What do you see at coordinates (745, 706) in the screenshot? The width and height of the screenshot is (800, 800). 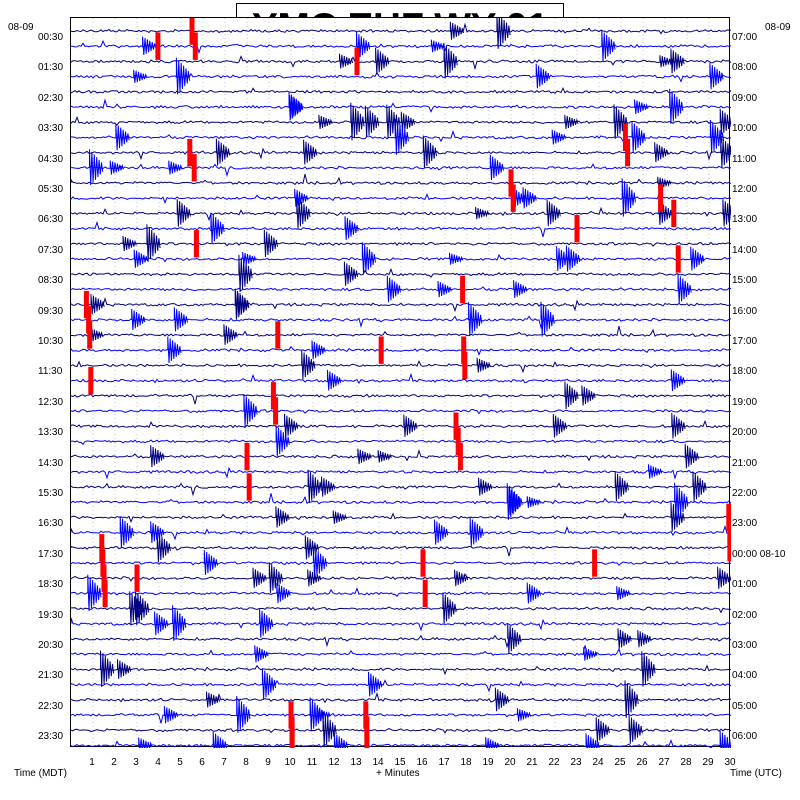 I see `right-time-label: 05:00` at bounding box center [745, 706].